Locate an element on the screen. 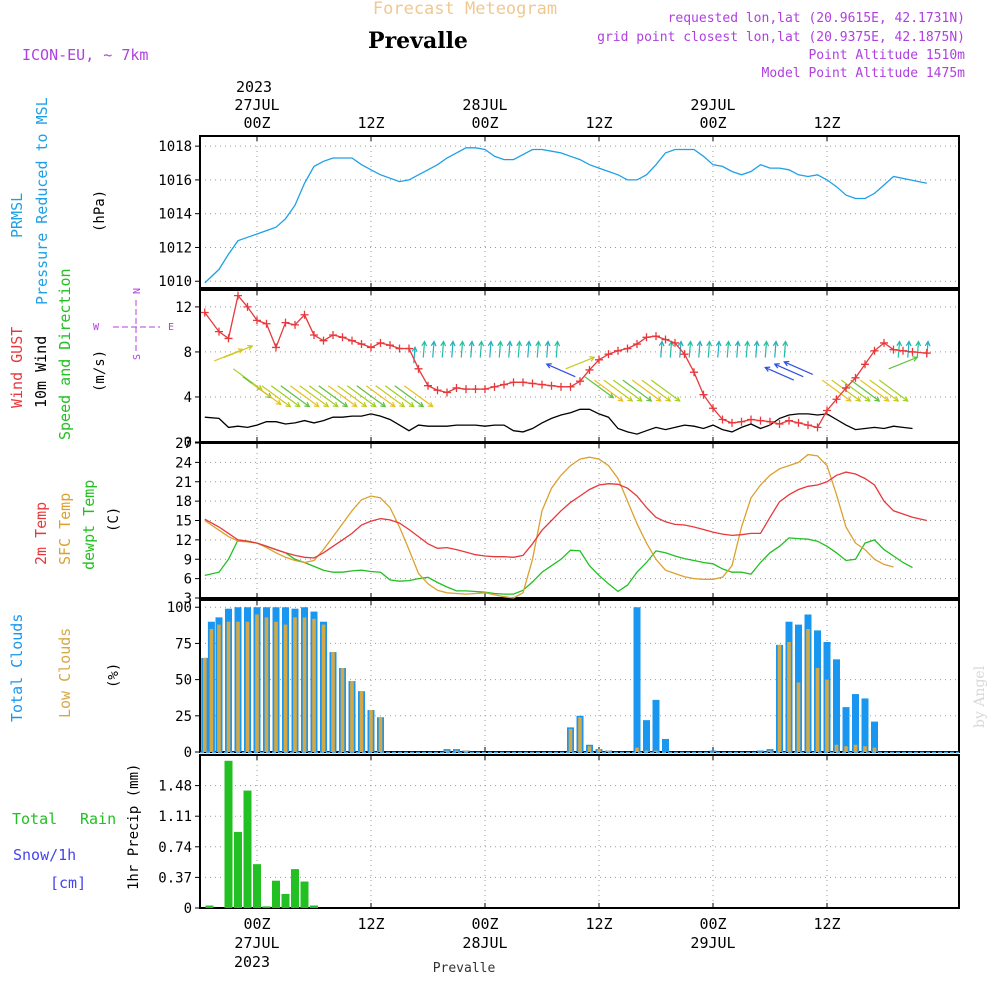  model-label: ICON-EU, ~ 7km is located at coordinates (85, 55).